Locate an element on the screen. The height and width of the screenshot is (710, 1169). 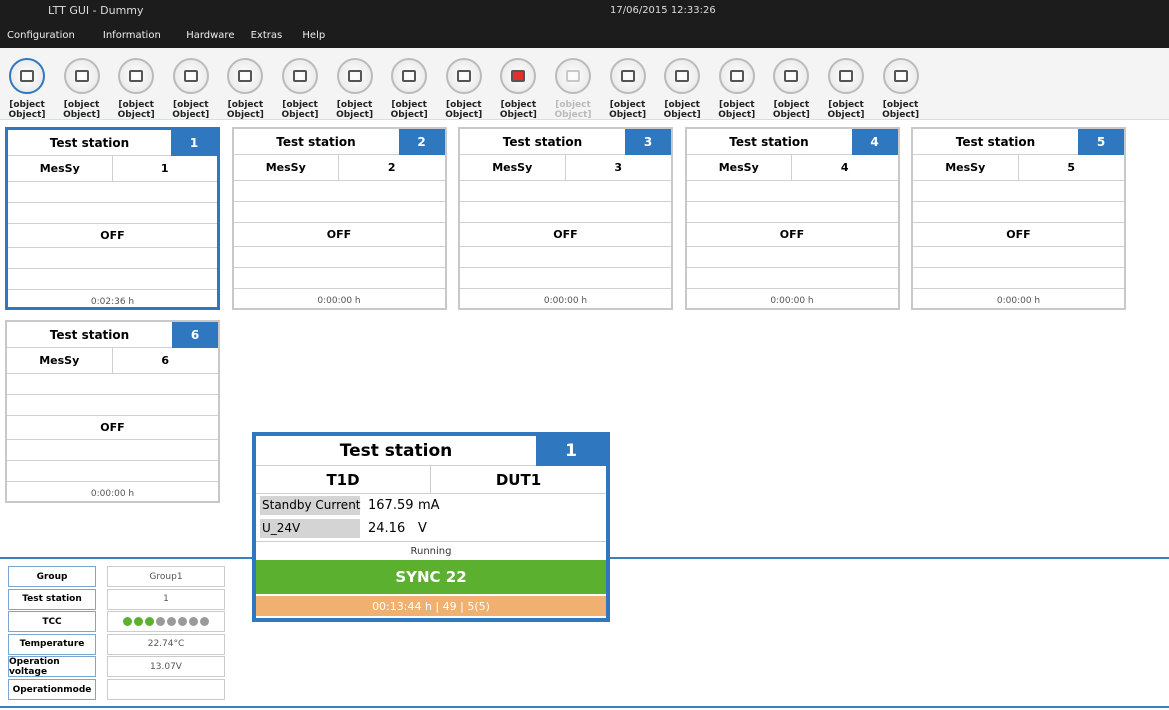
info-label: Test station is located at coordinates (52, 599).